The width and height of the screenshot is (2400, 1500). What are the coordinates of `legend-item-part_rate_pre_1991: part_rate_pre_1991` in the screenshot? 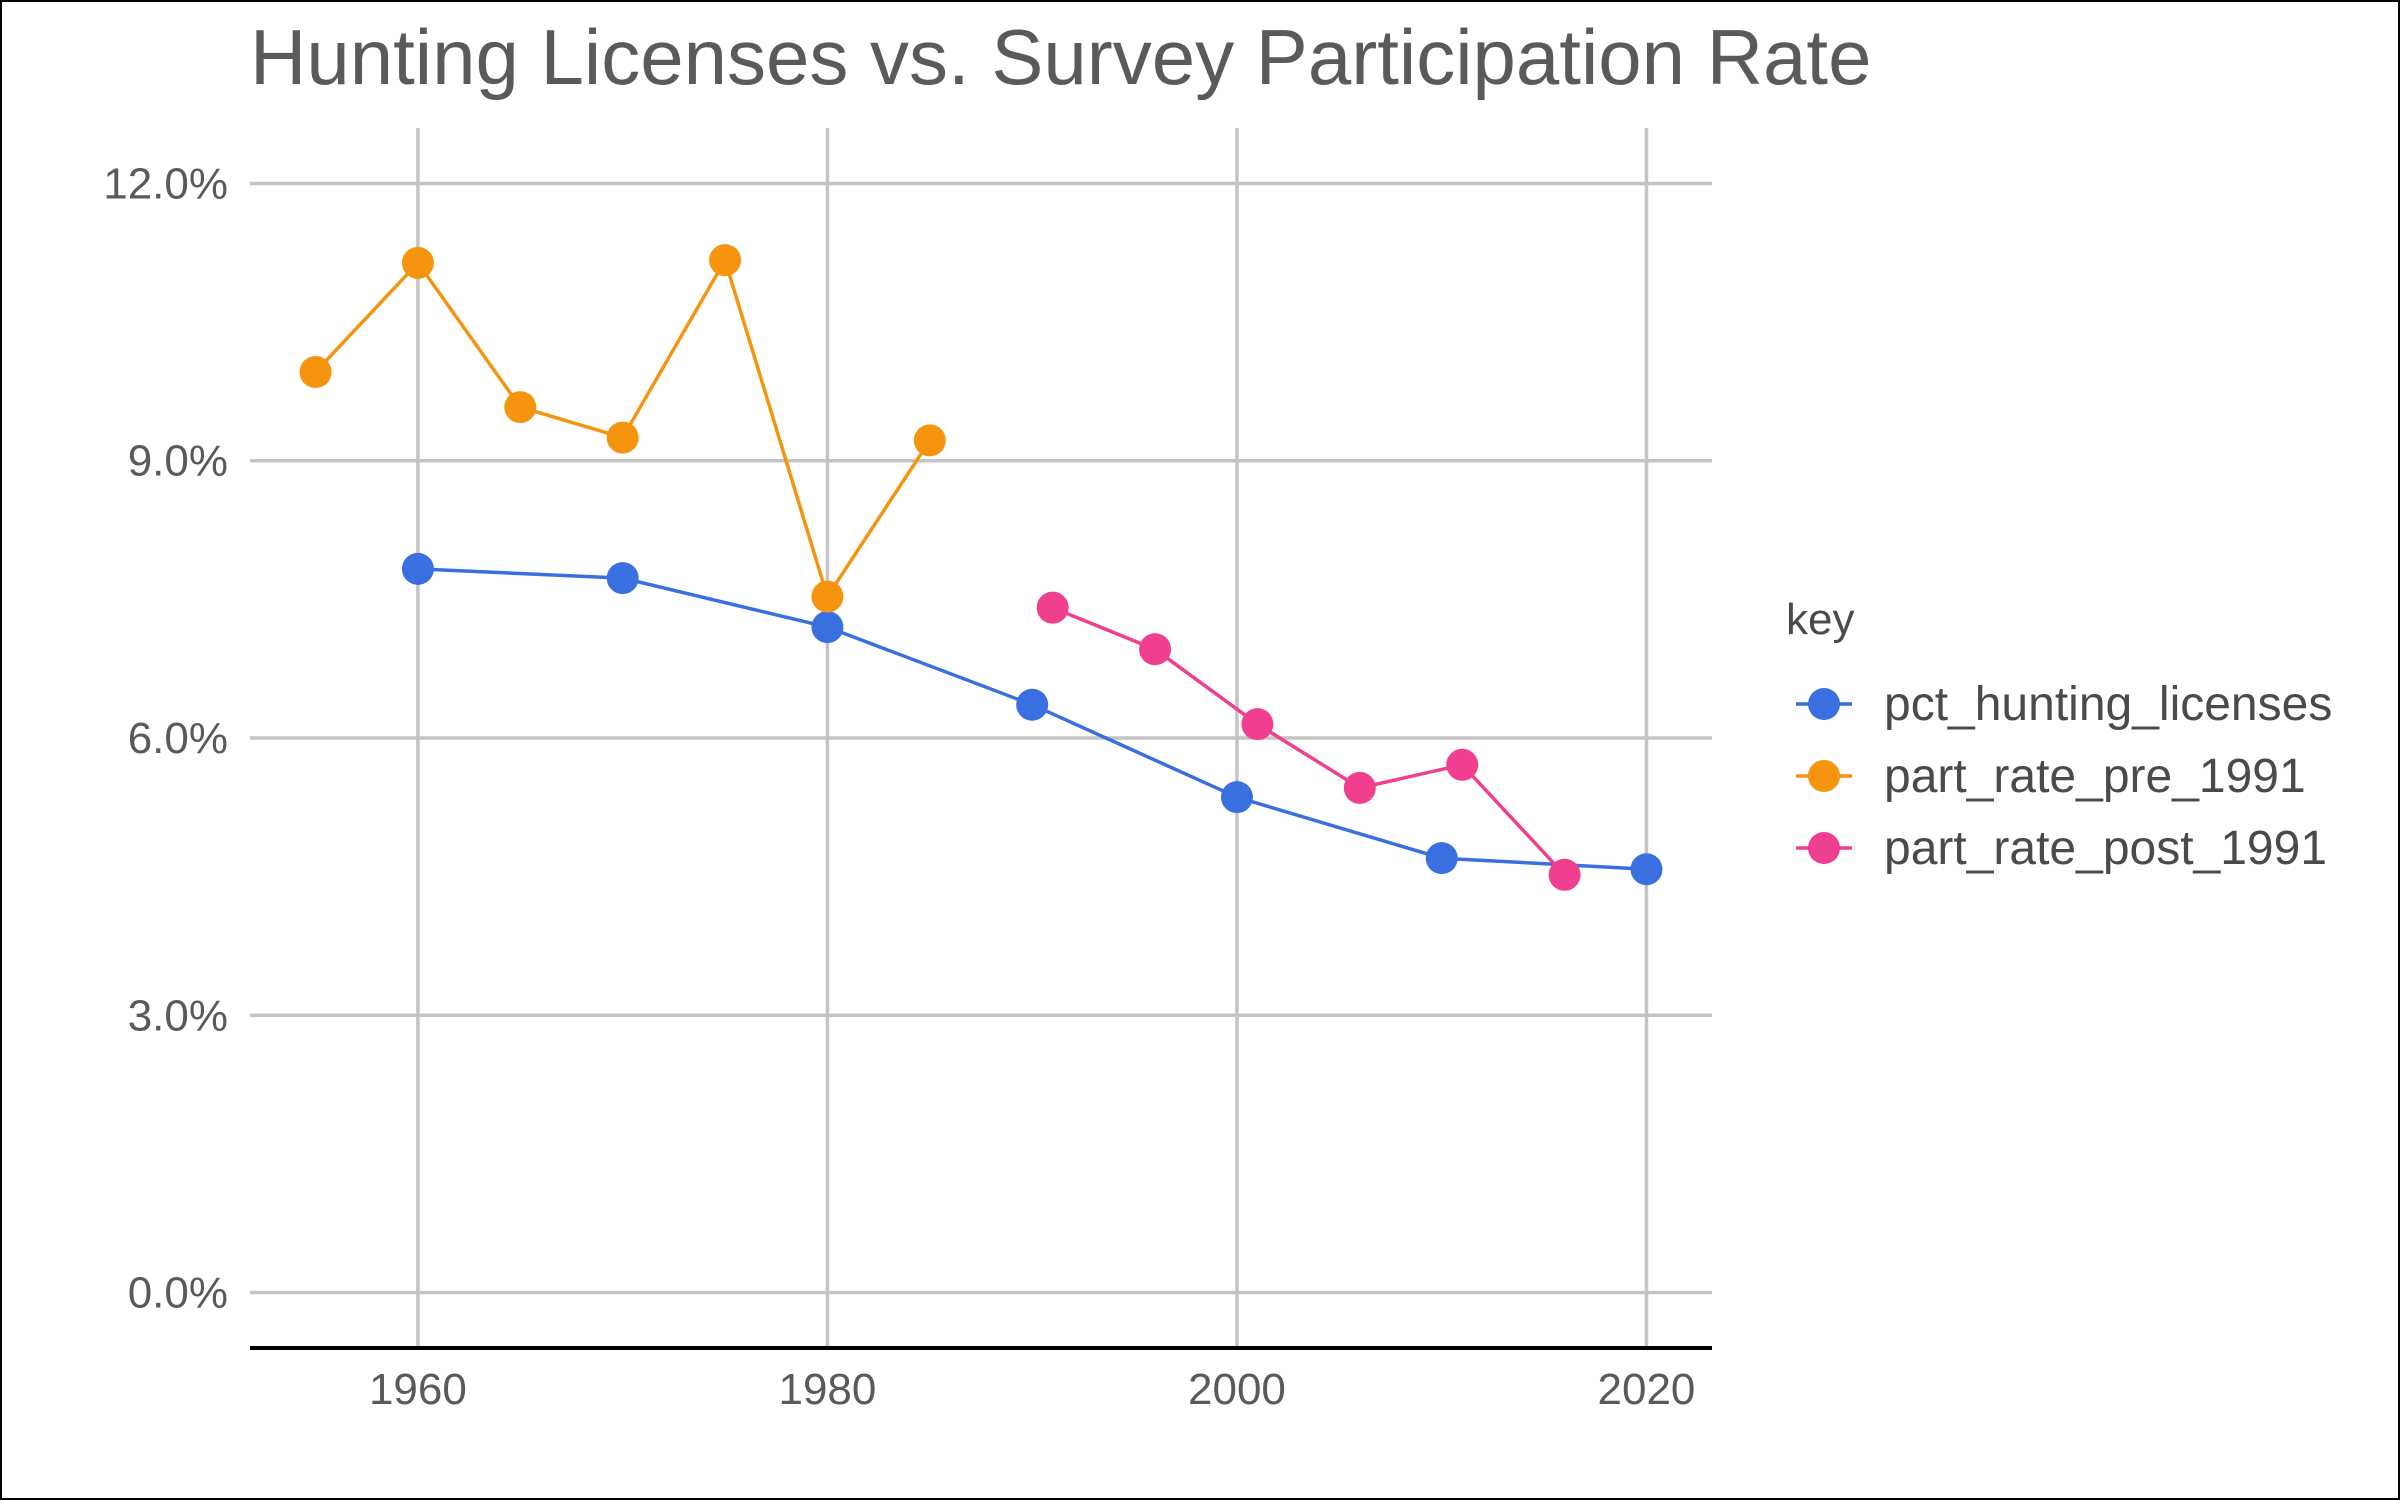 It's located at (2051, 776).